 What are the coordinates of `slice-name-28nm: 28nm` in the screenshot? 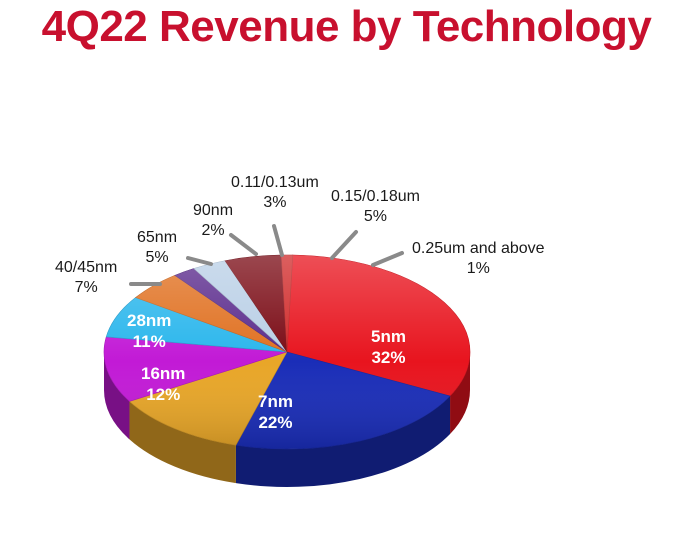 It's located at (149, 320).